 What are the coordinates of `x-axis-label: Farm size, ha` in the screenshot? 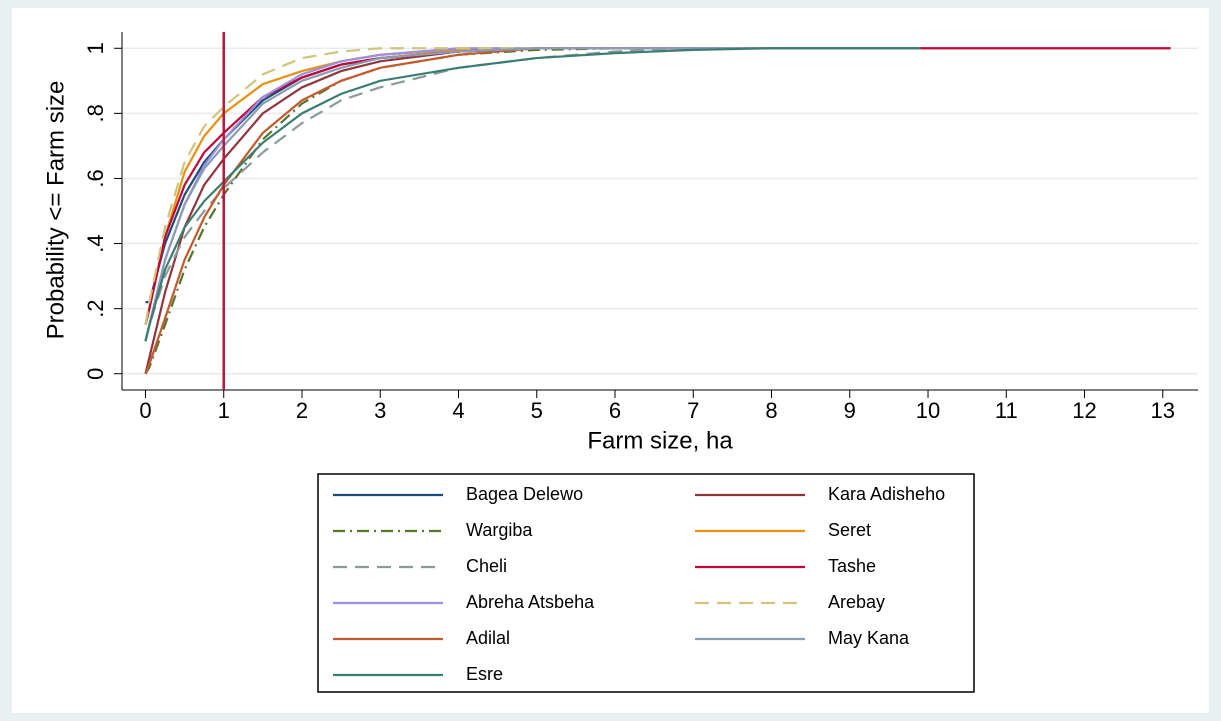 It's located at (660, 440).